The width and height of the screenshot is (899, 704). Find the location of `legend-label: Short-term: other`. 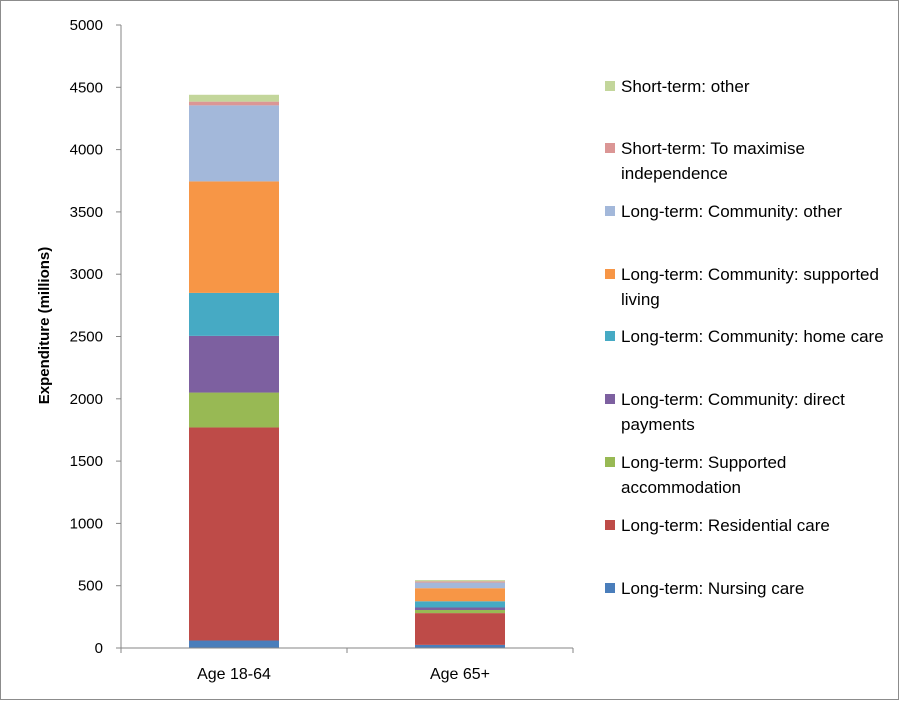

legend-label: Short-term: other is located at coordinates (685, 86).